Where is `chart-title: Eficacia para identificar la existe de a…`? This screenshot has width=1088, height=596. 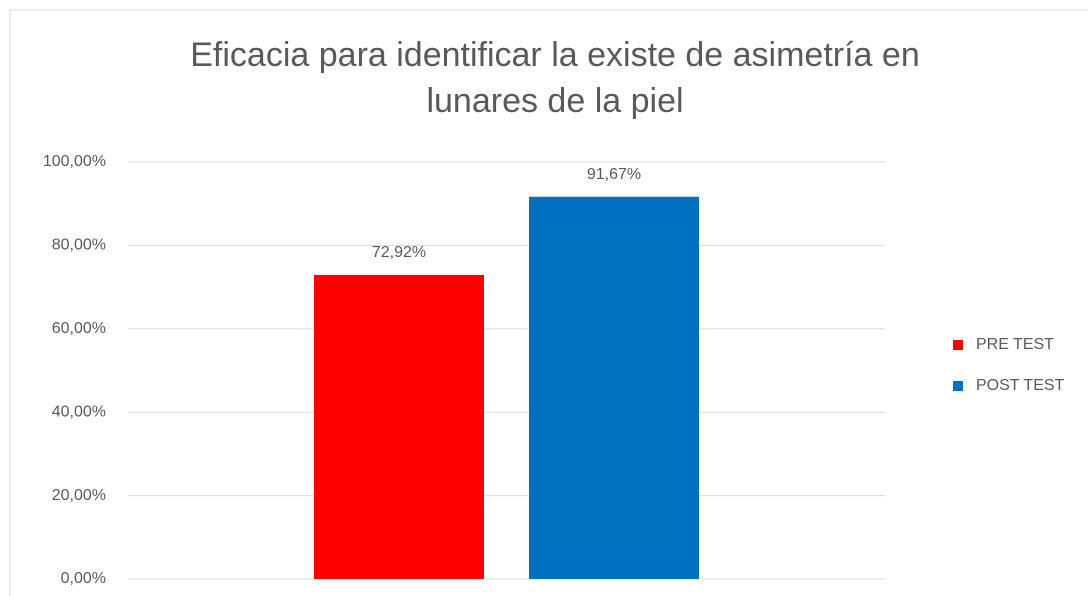 chart-title: Eficacia para identificar la existe de a… is located at coordinates (555, 78).